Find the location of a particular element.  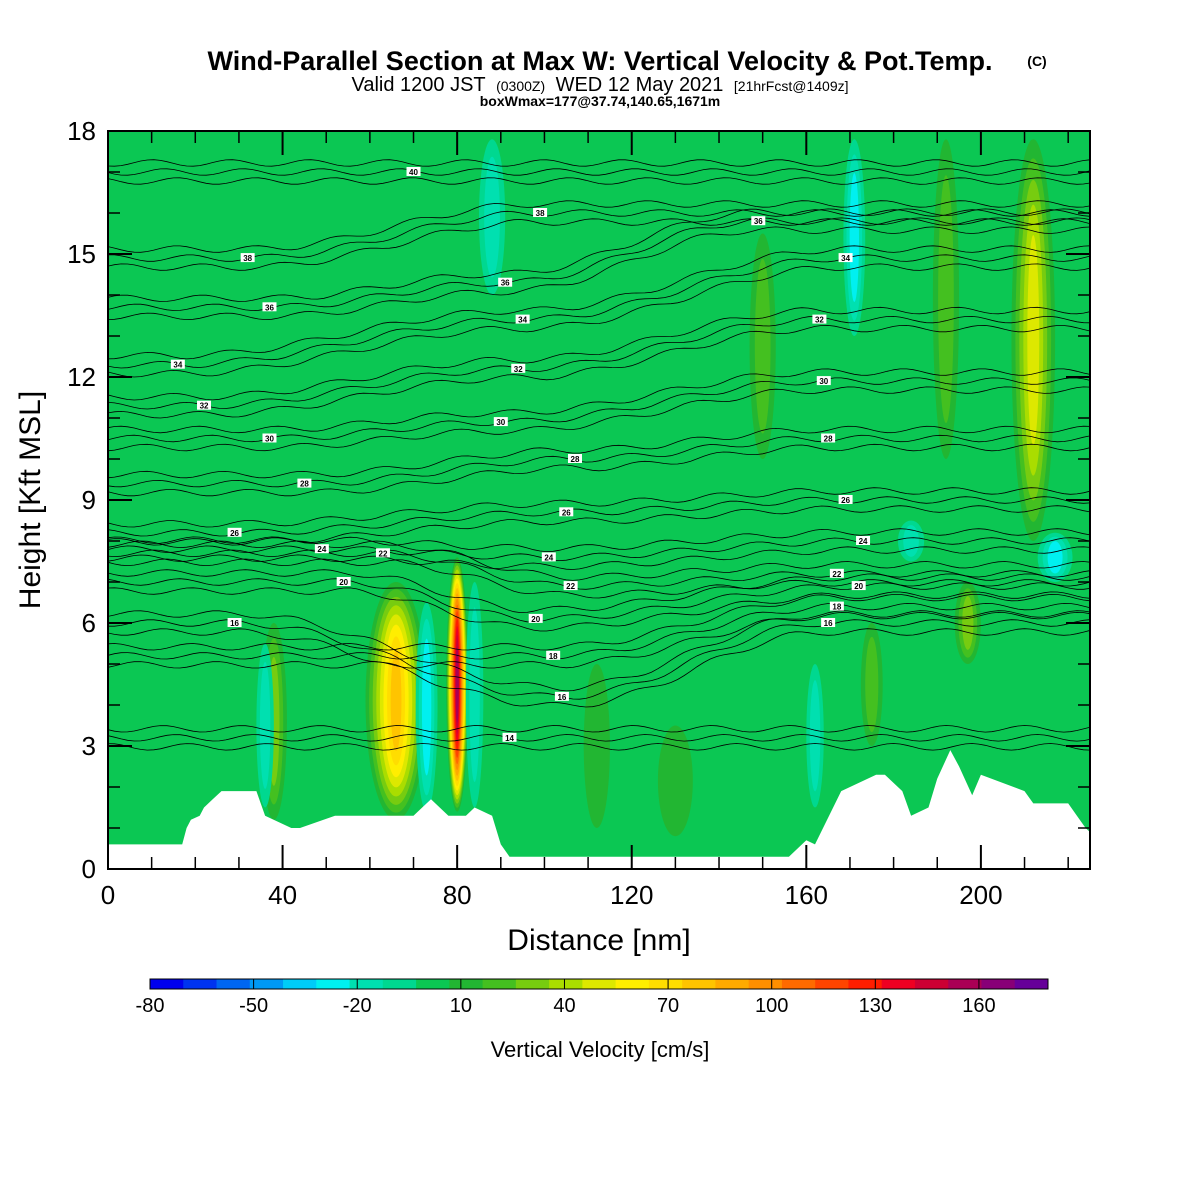

x-tick-label: 120 is located at coordinates (631, 895).